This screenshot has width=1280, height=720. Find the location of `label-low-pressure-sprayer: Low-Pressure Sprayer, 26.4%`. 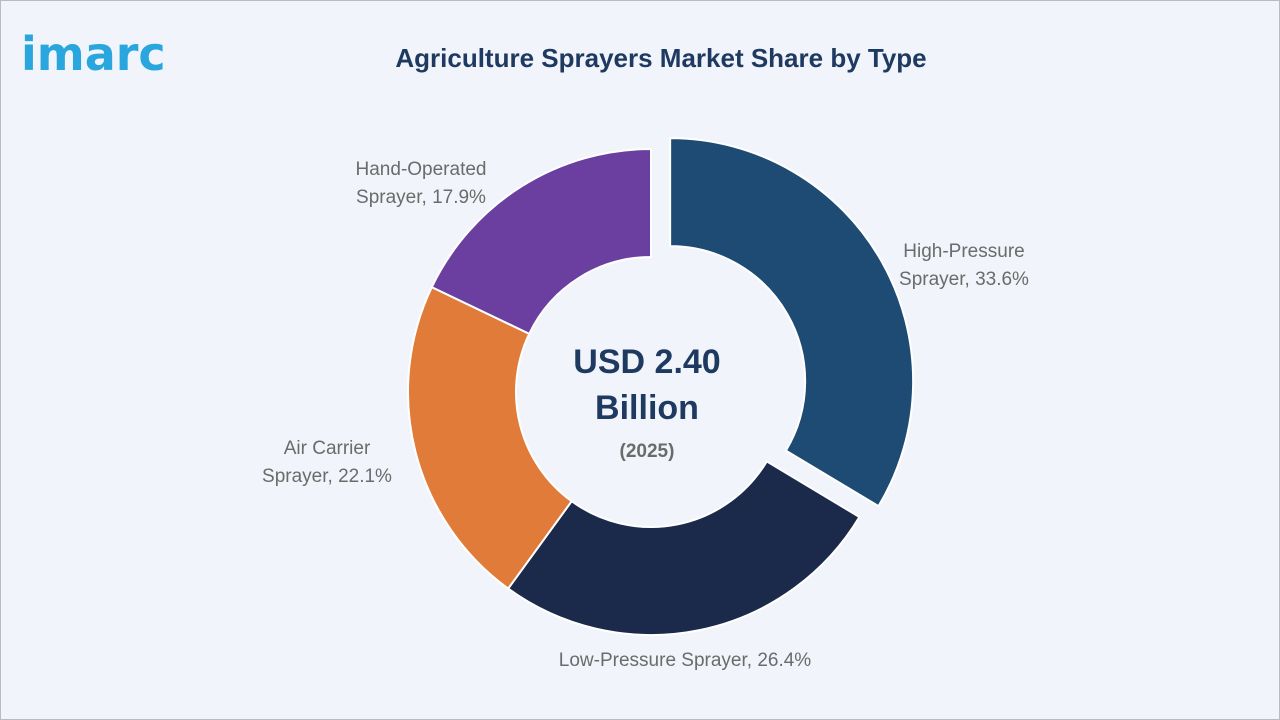

label-low-pressure-sprayer: Low-Pressure Sprayer, 26.4% is located at coordinates (685, 660).